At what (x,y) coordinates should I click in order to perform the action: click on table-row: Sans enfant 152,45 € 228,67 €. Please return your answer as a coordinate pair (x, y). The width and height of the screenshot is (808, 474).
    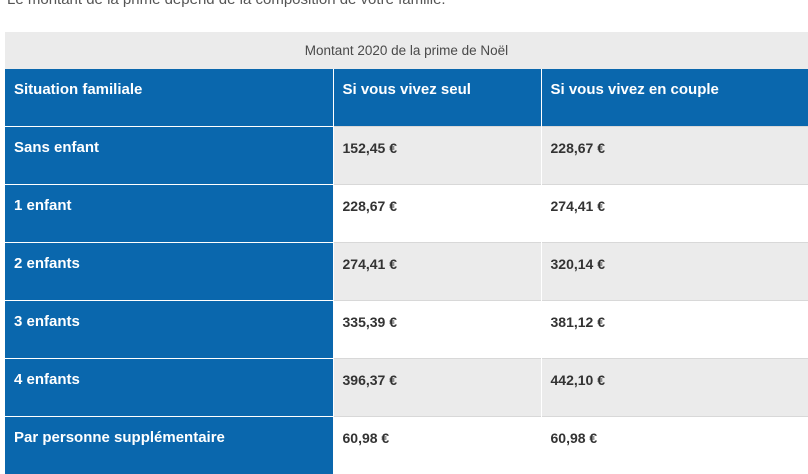
    Looking at the image, I should click on (406, 156).